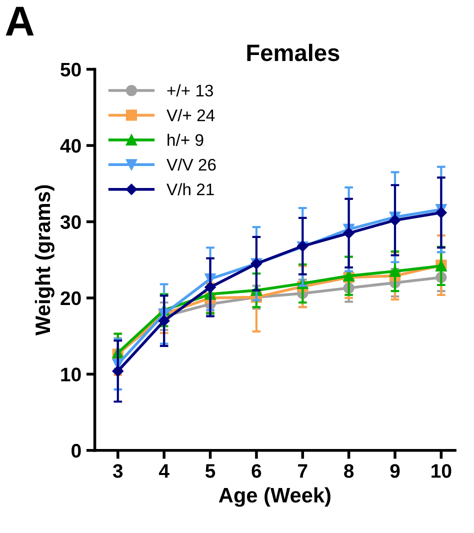  Describe the element at coordinates (274, 497) in the screenshot. I see `x-axis-title: Age (Week)` at that location.